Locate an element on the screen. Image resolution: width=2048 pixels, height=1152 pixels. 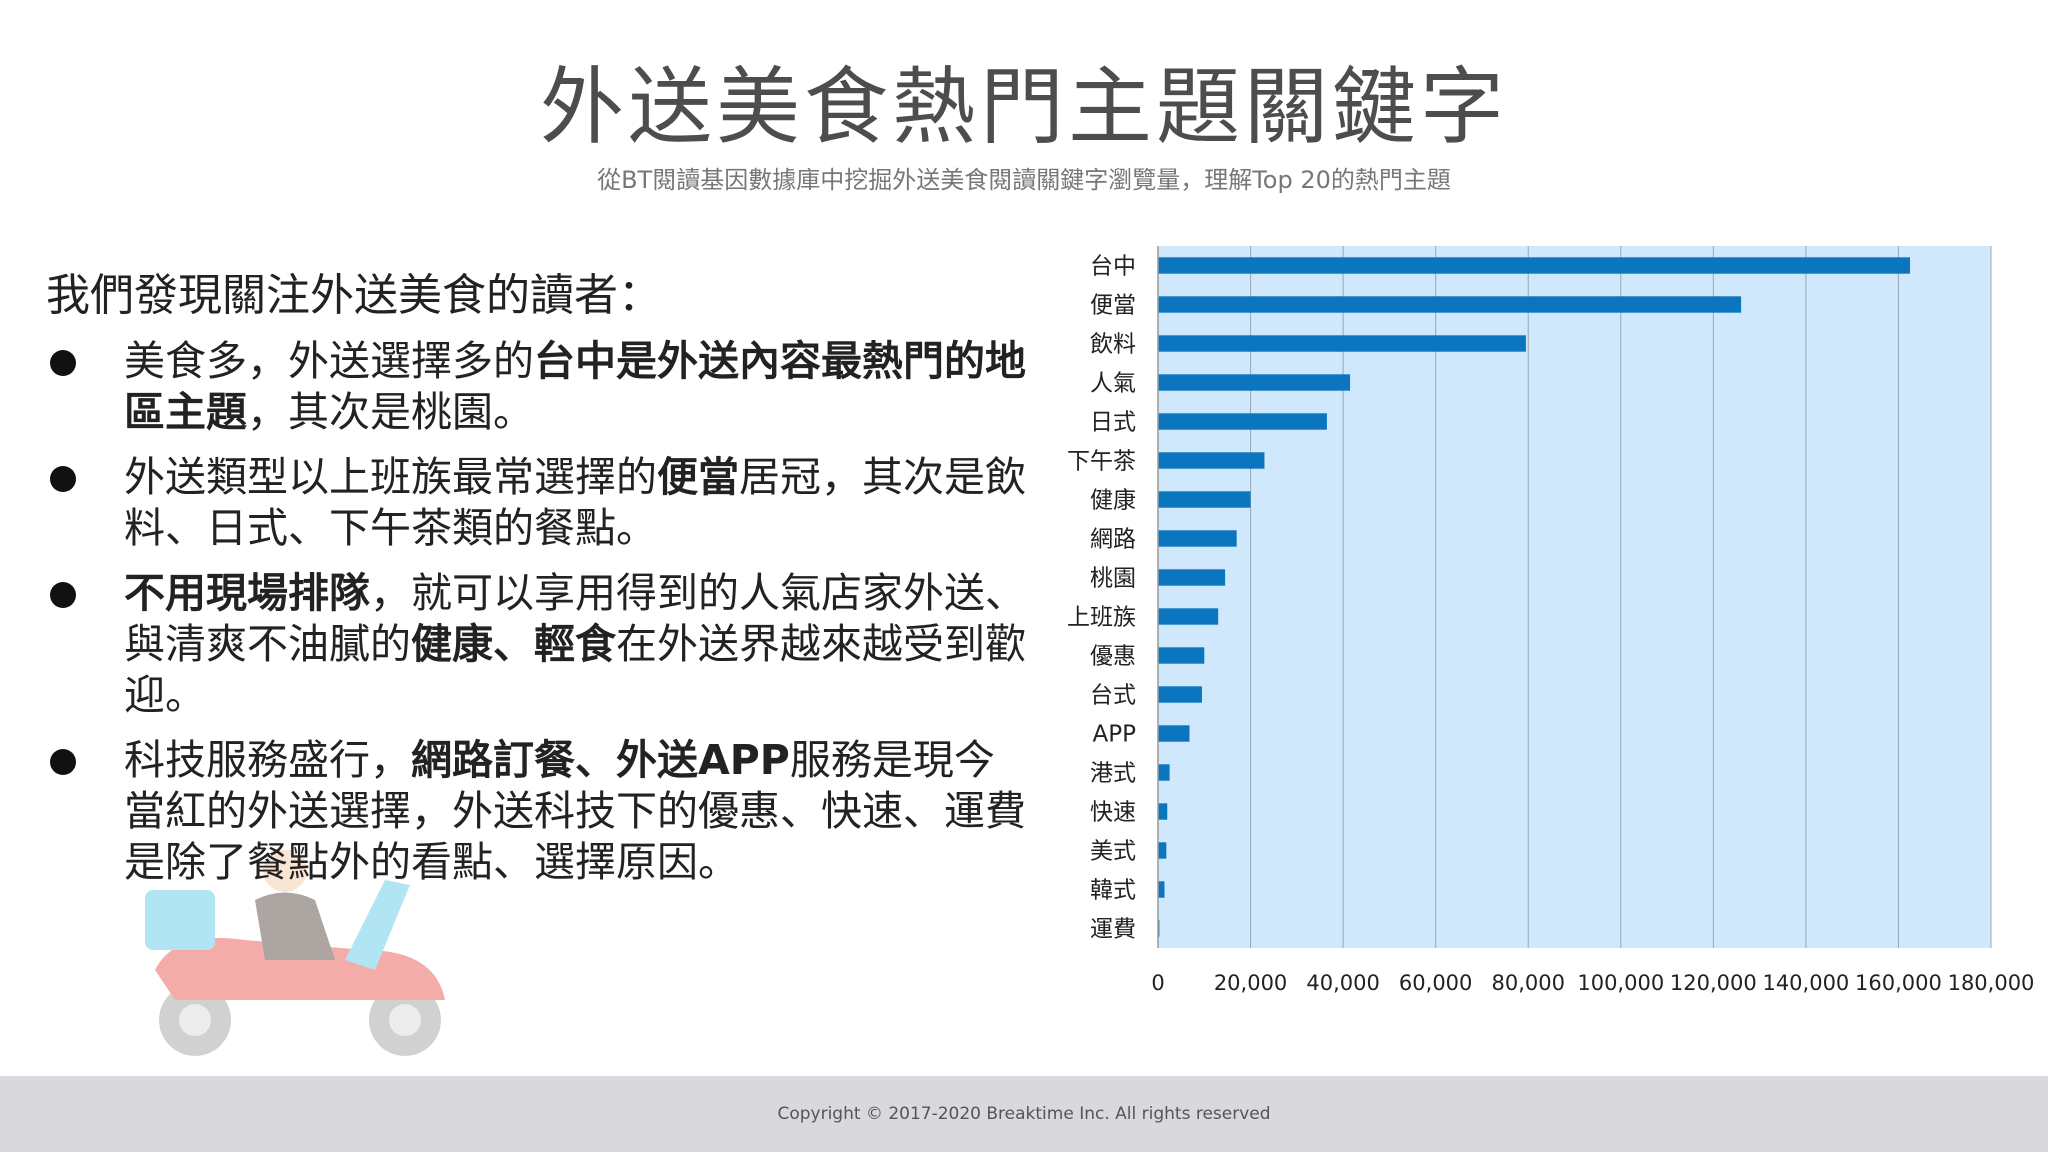
y-category-label: 快速 is located at coordinates (1113, 813).